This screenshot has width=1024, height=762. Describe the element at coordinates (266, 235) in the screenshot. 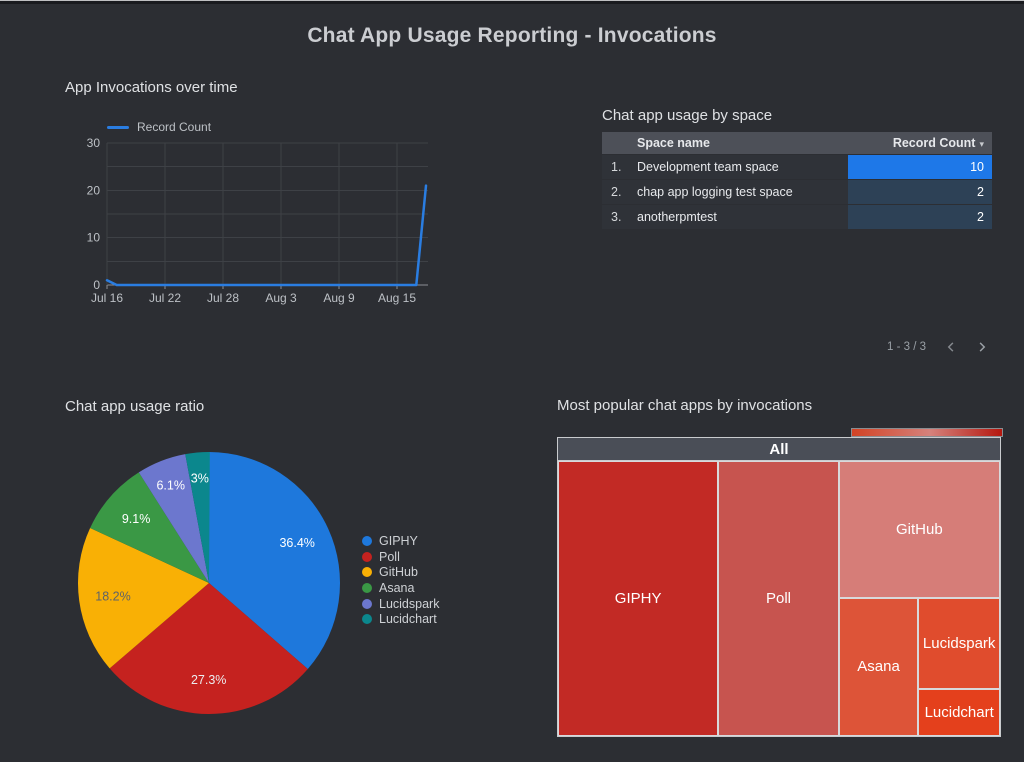

I see `record-count-line` at that location.